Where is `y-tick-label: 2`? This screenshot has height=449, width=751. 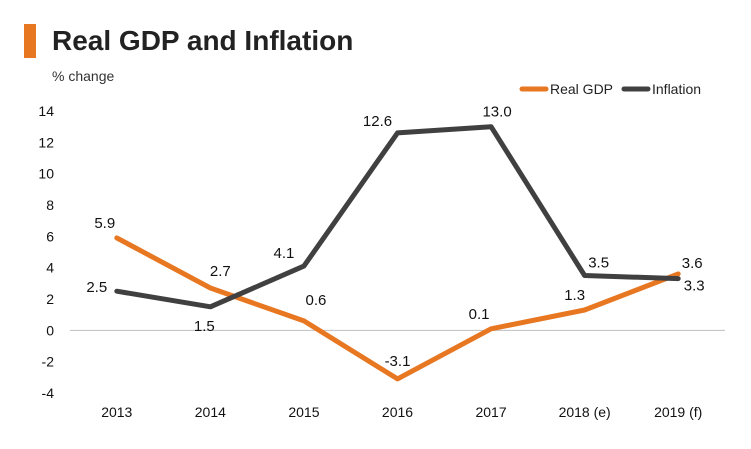
y-tick-label: 2 is located at coordinates (50, 299).